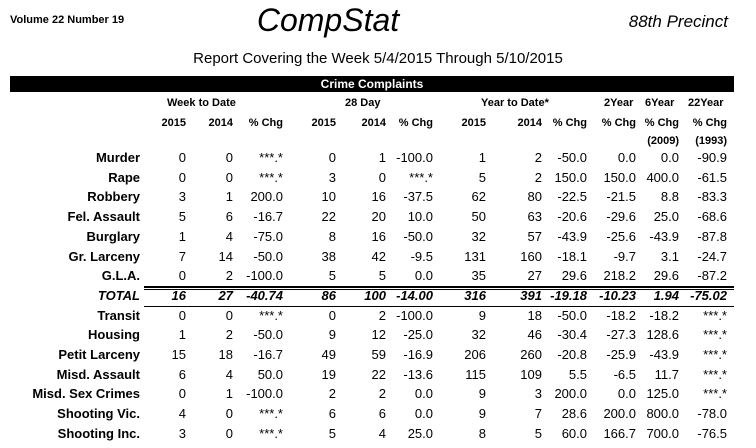  What do you see at coordinates (624, 374) in the screenshot?
I see `cell: -6.5` at bounding box center [624, 374].